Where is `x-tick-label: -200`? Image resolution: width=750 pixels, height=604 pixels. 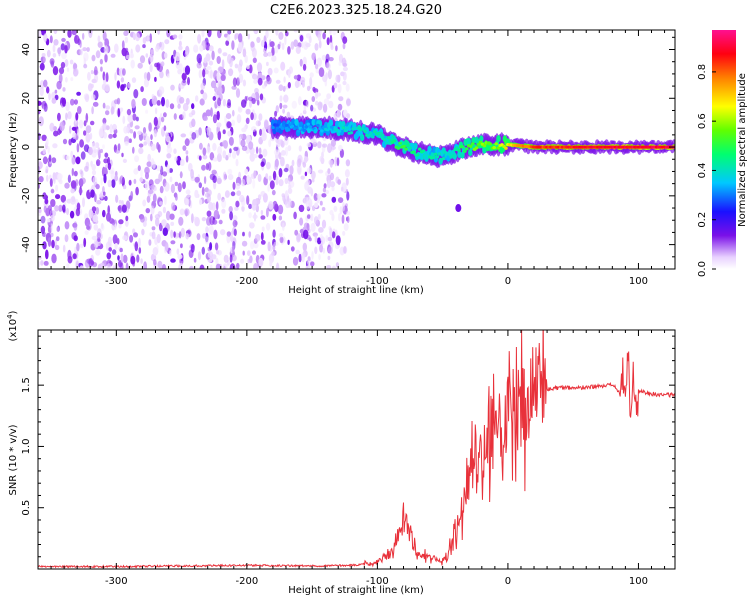
x-tick-label: -200 is located at coordinates (247, 281).